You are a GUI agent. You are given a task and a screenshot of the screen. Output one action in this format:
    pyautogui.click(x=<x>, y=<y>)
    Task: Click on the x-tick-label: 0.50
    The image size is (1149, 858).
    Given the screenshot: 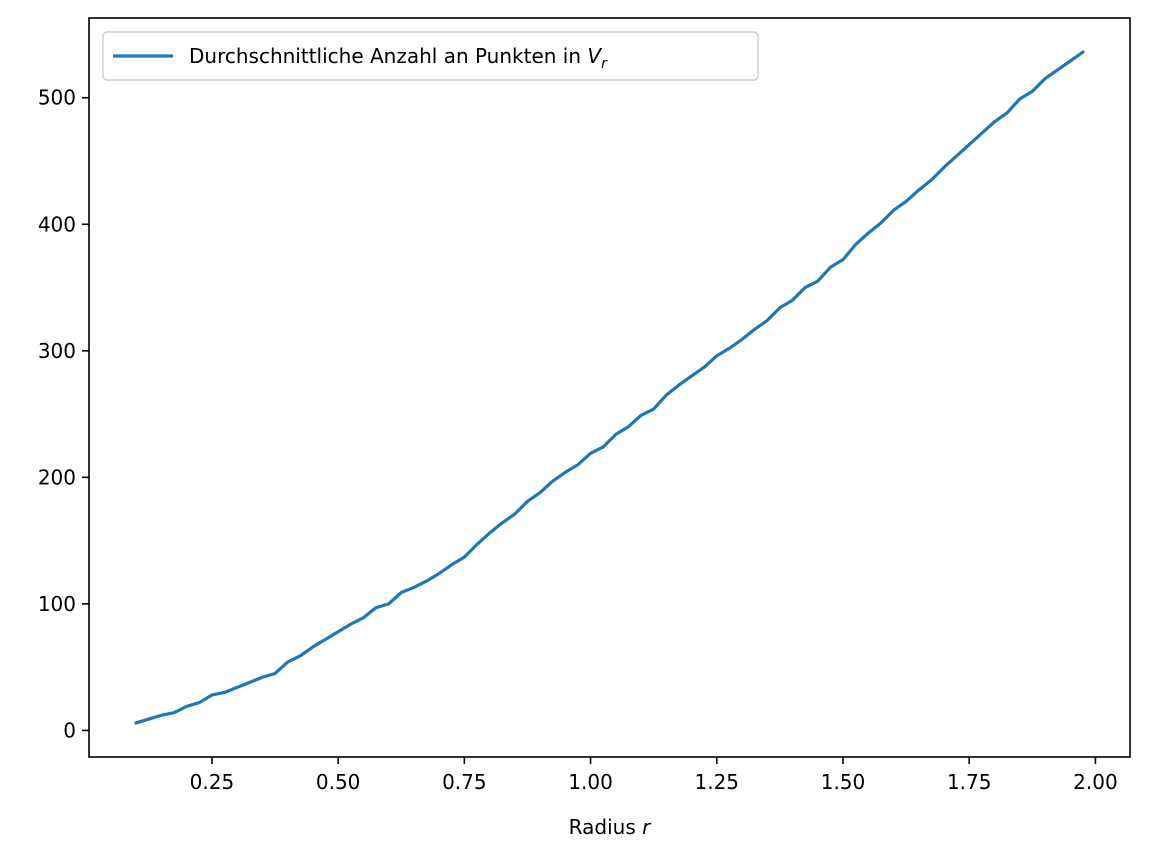 What is the action you would take?
    pyautogui.click(x=338, y=782)
    